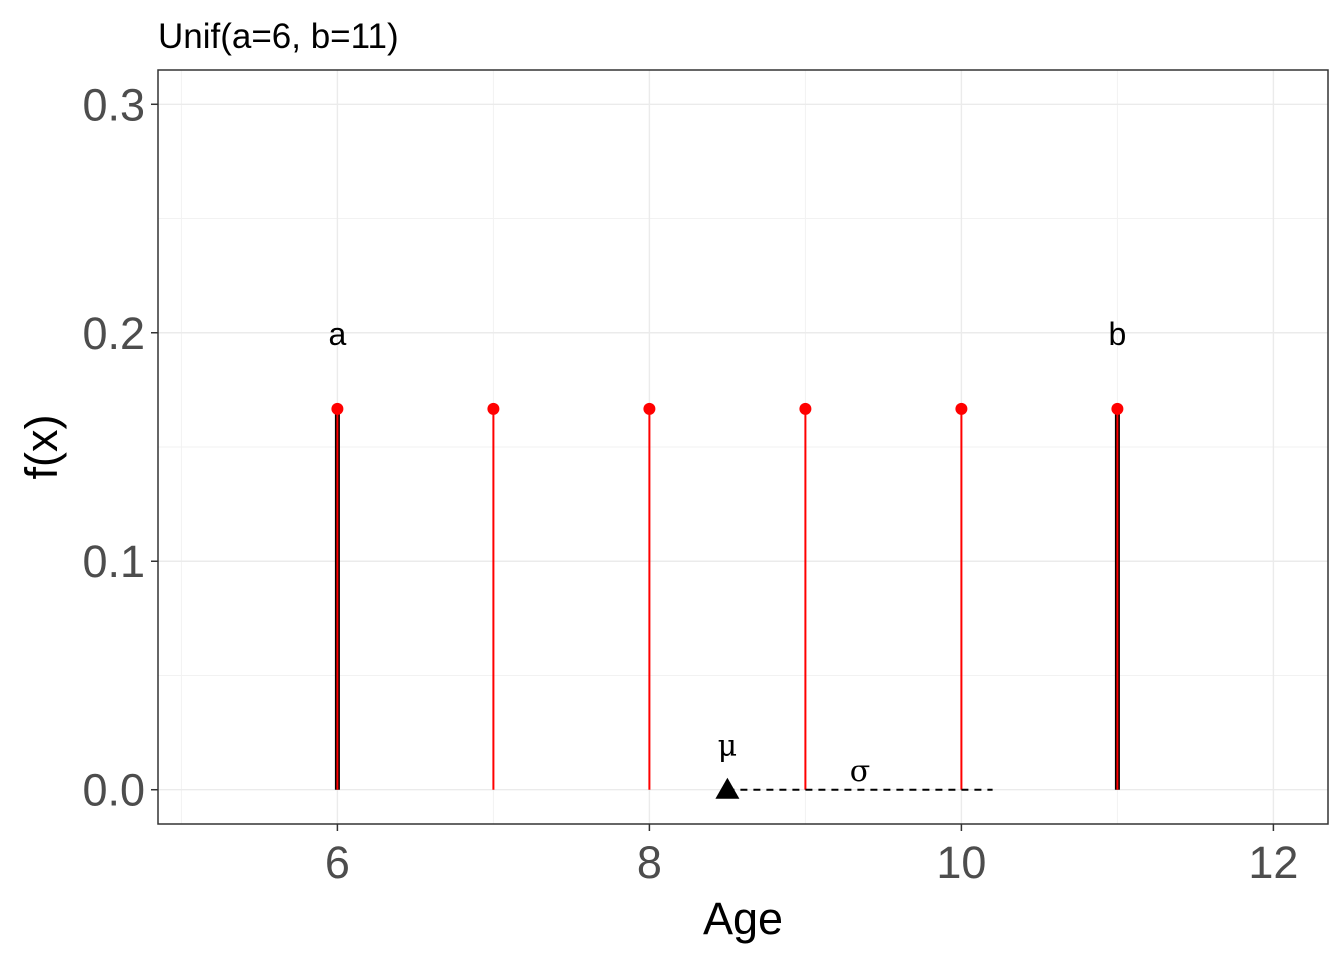 The image size is (1344, 960). I want to click on y-tick-label: 0.3, so click(113, 104).